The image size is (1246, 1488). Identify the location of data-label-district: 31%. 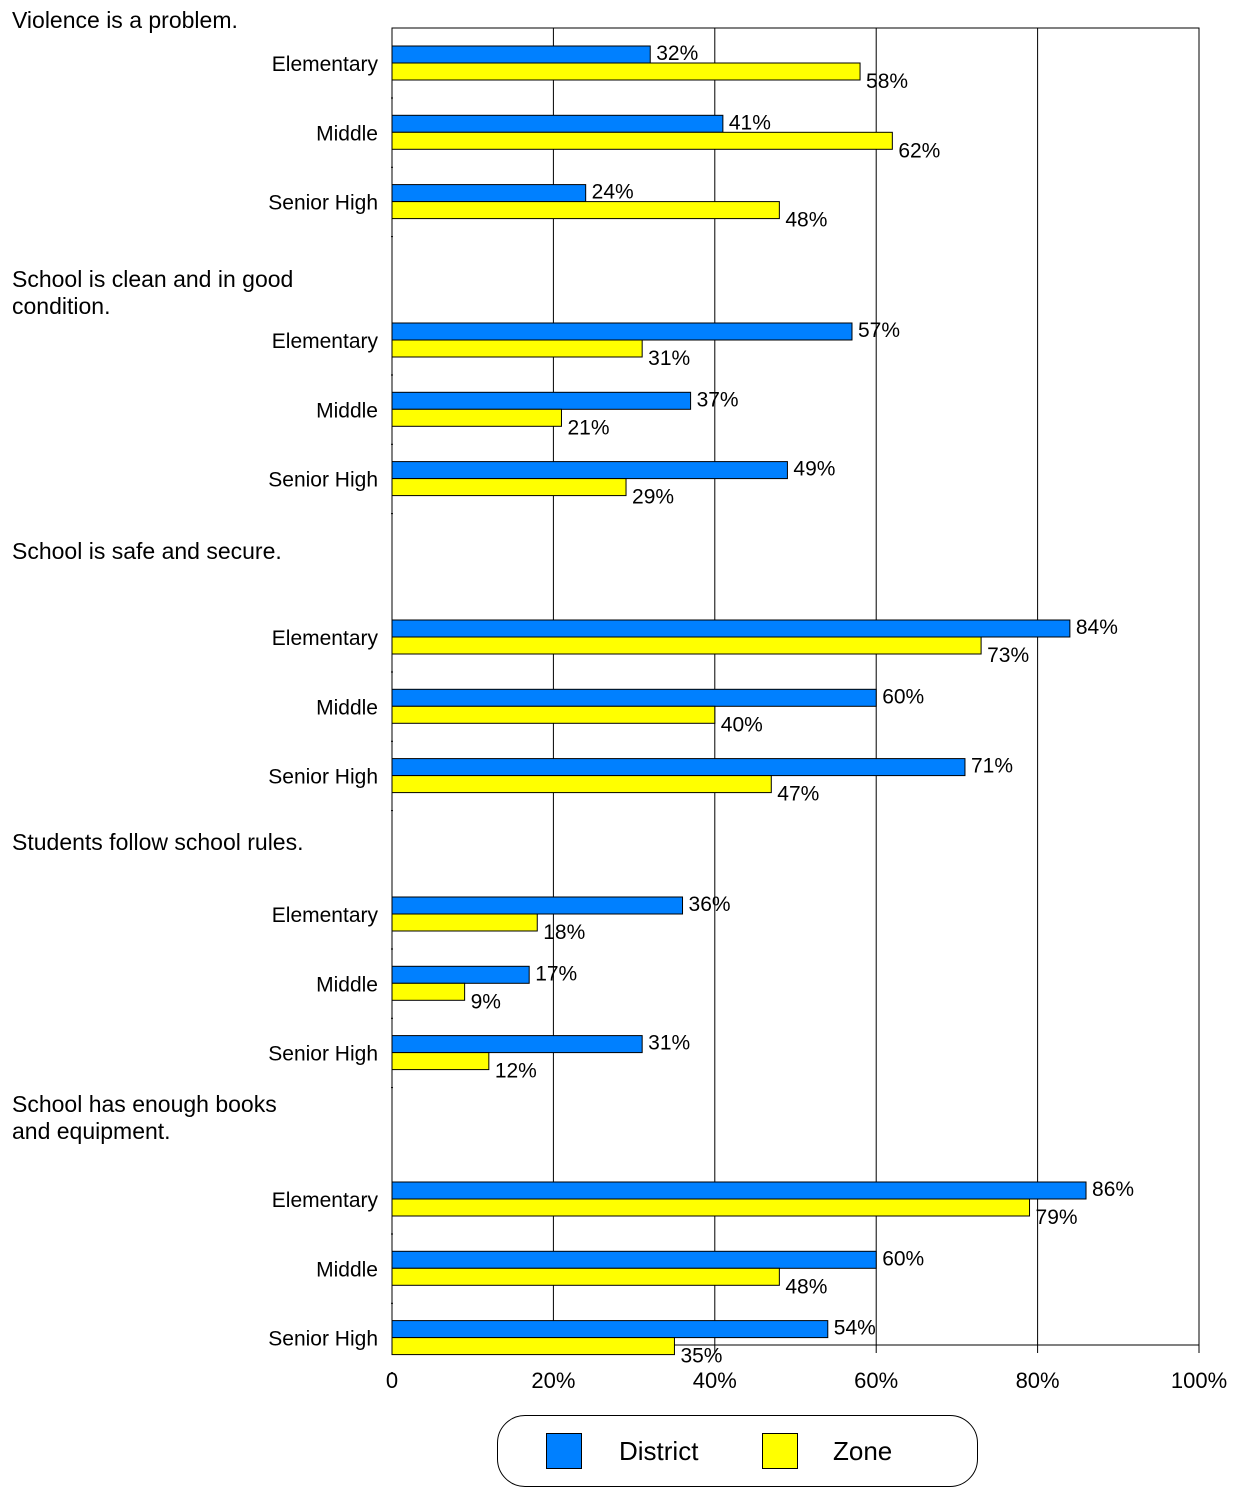
(669, 1043).